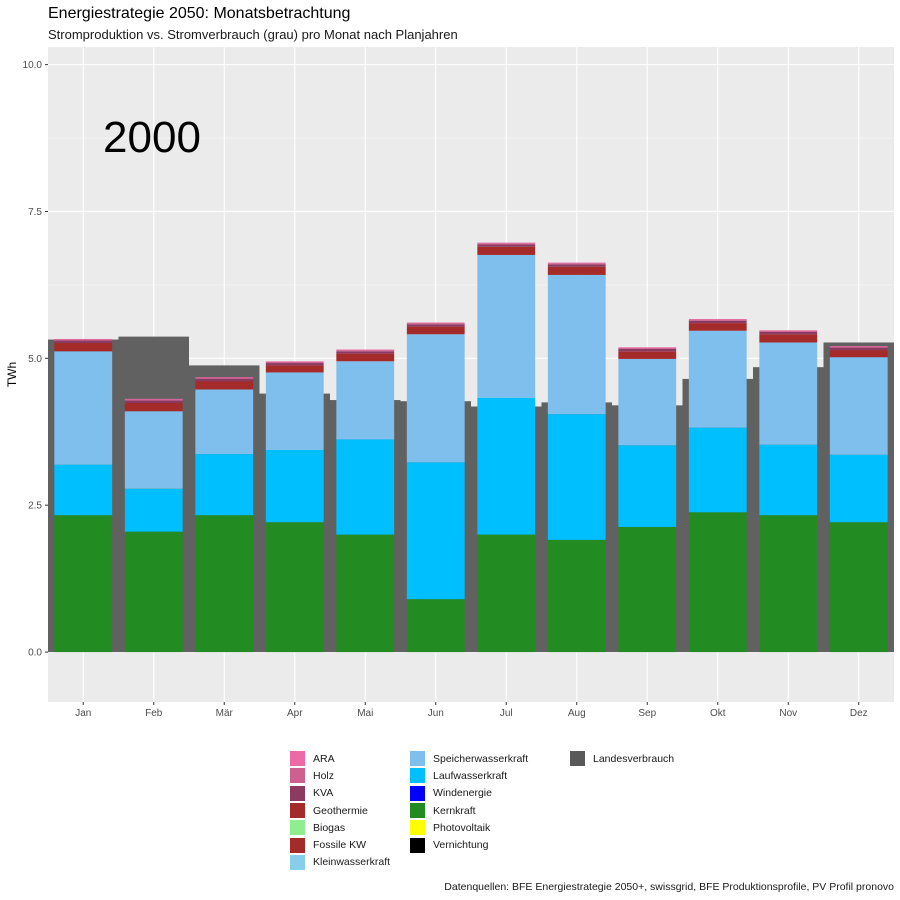 The width and height of the screenshot is (900, 900). What do you see at coordinates (83, 713) in the screenshot?
I see `x-tick-label: Jan` at bounding box center [83, 713].